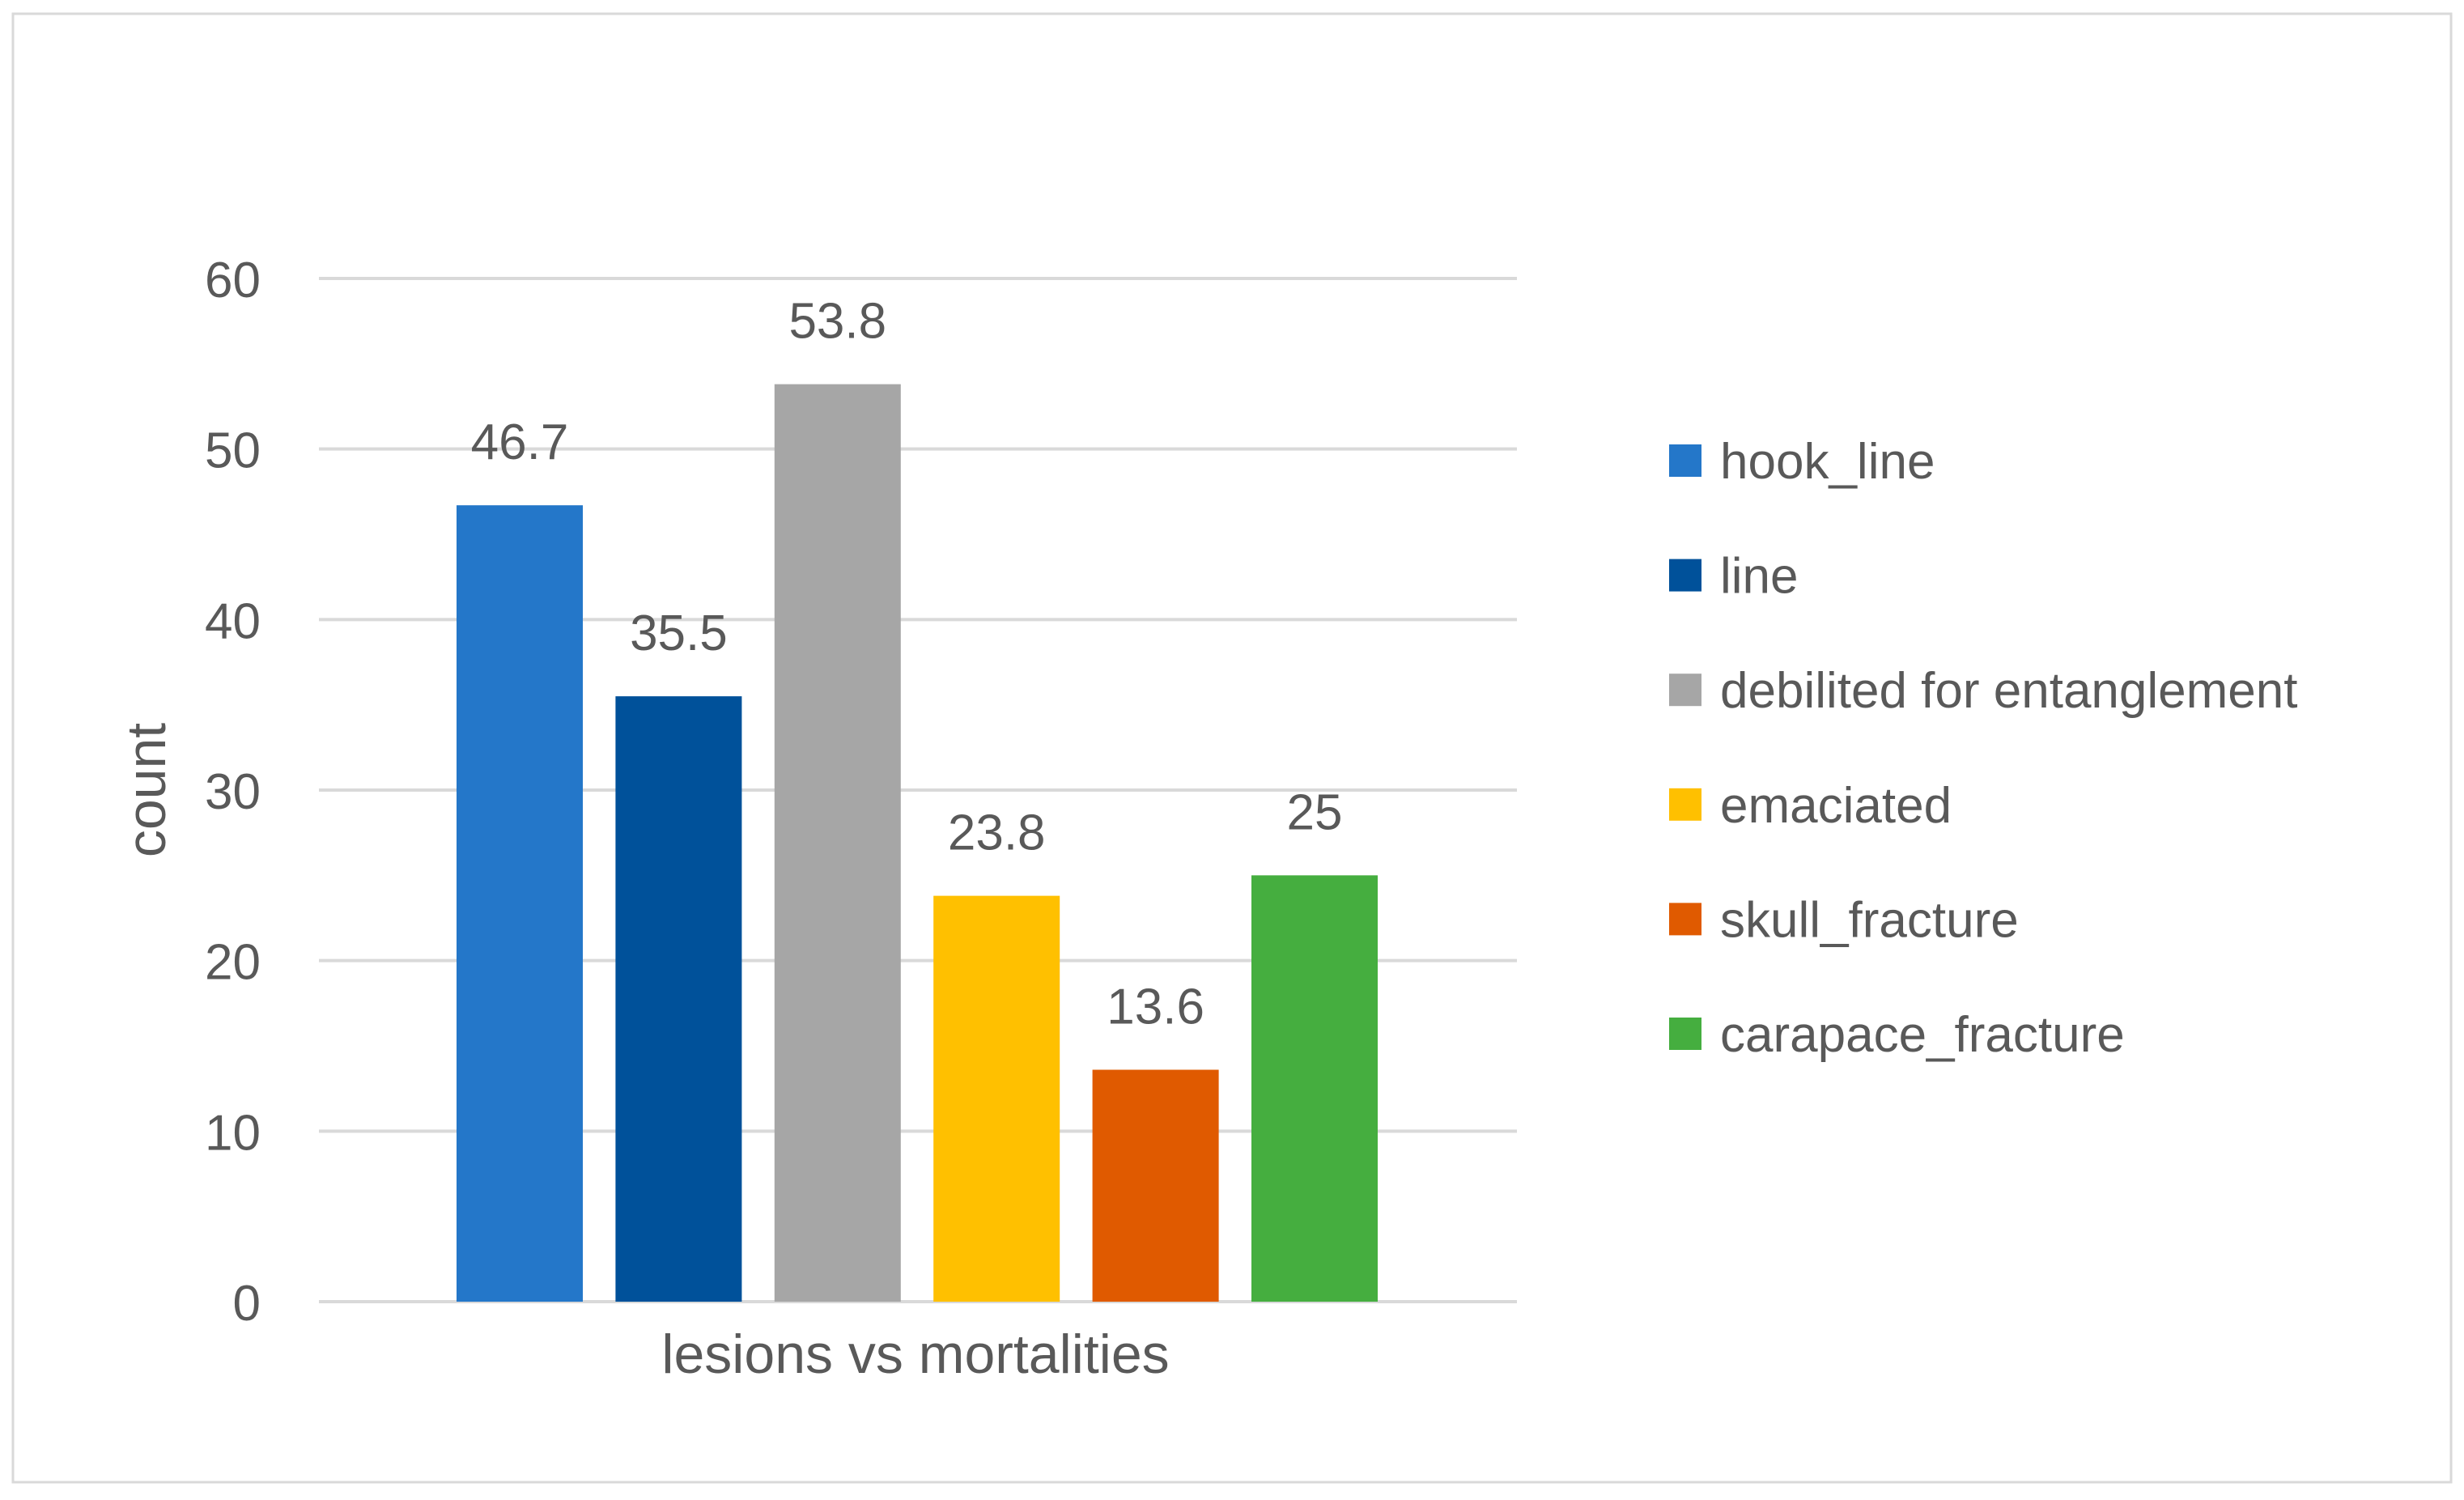  What do you see at coordinates (1836, 806) in the screenshot?
I see `legend-label: emaciated` at bounding box center [1836, 806].